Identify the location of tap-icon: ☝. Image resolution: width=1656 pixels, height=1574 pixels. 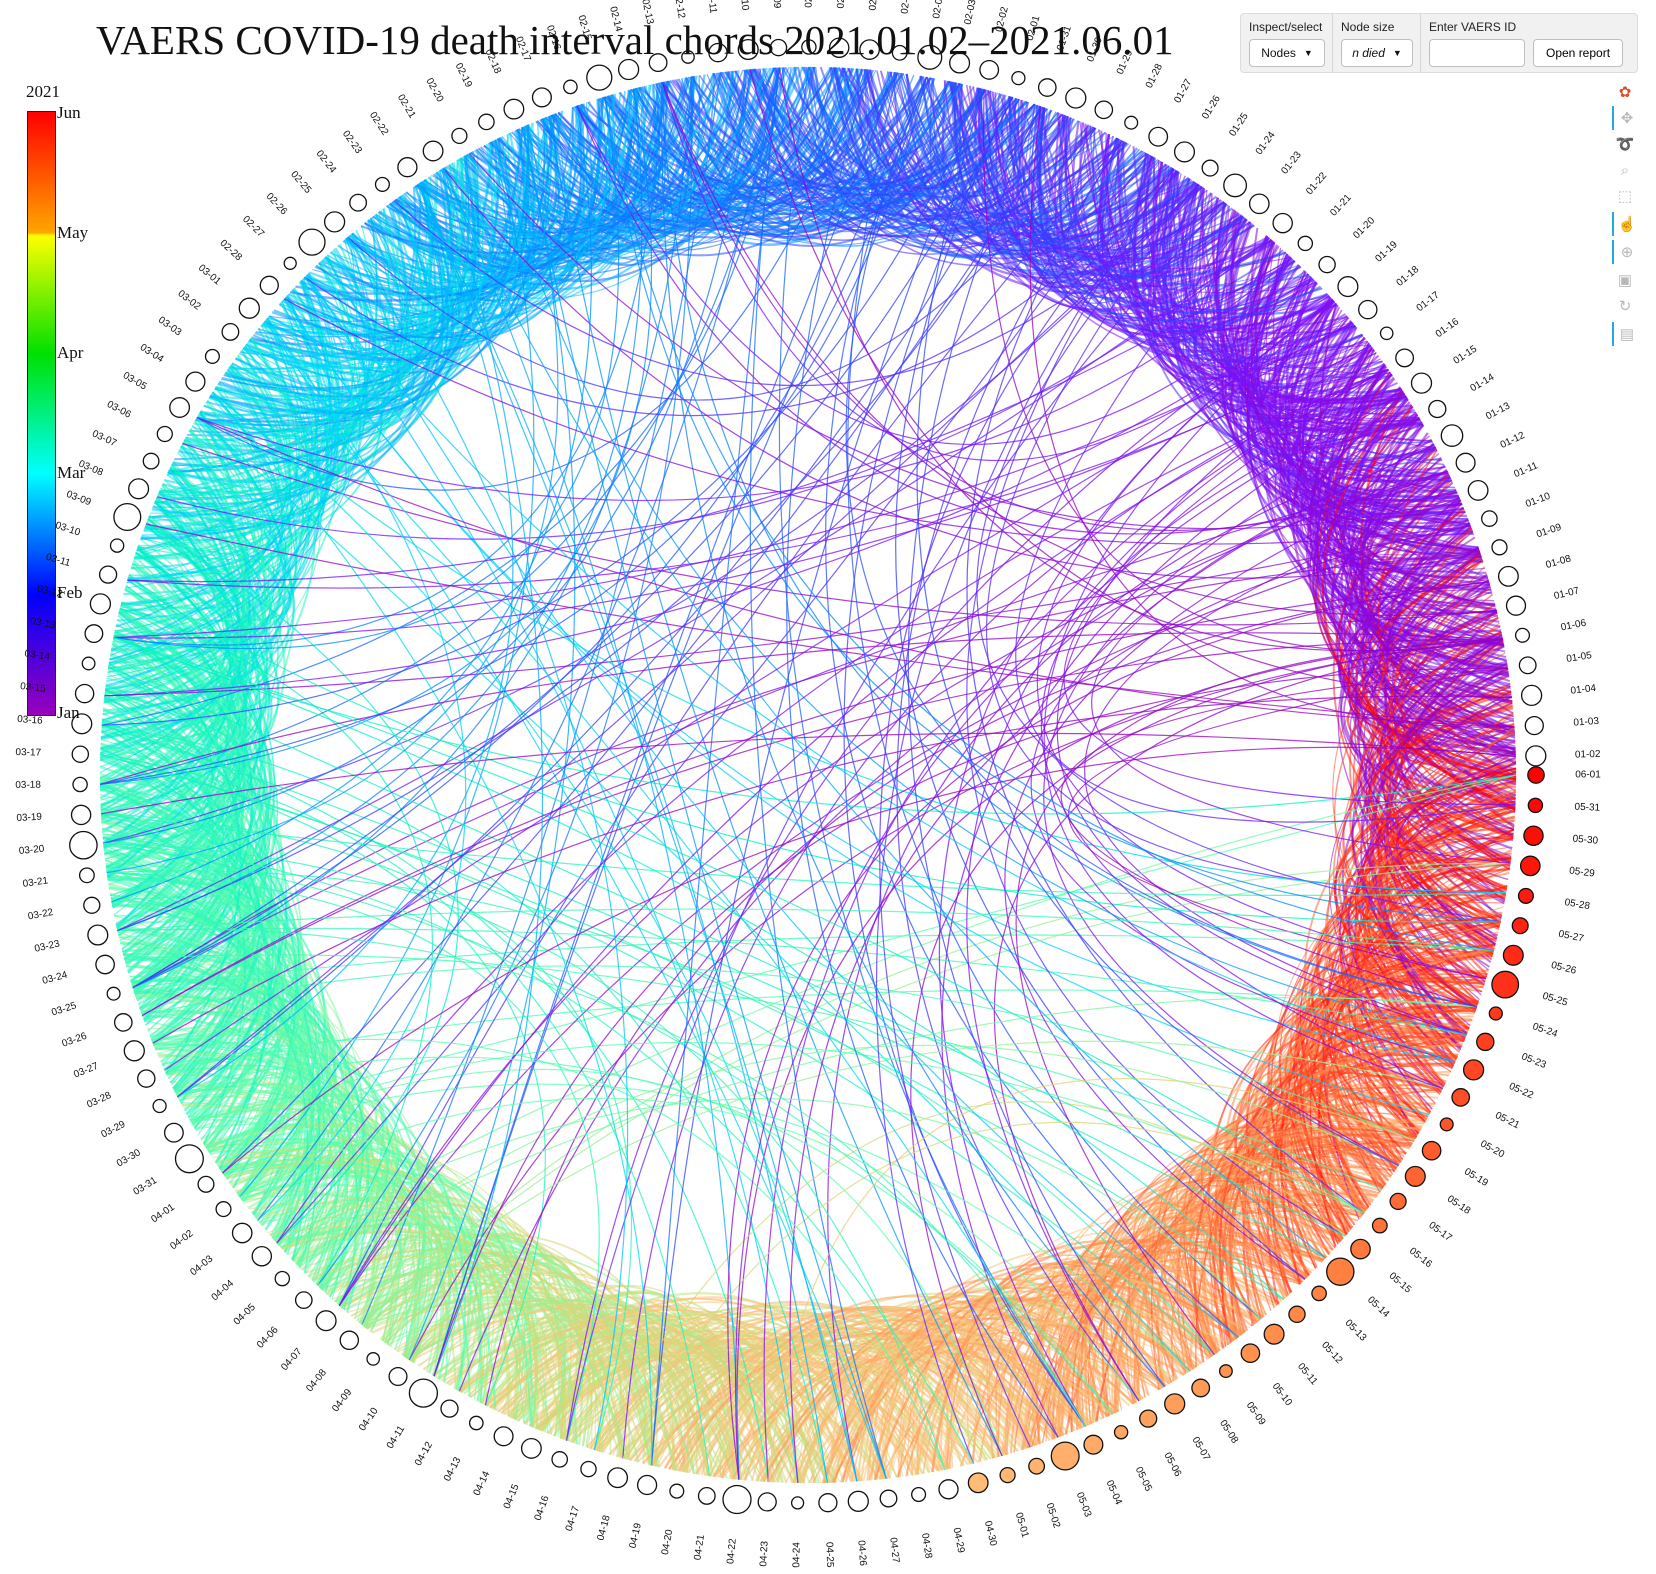
(1626, 224).